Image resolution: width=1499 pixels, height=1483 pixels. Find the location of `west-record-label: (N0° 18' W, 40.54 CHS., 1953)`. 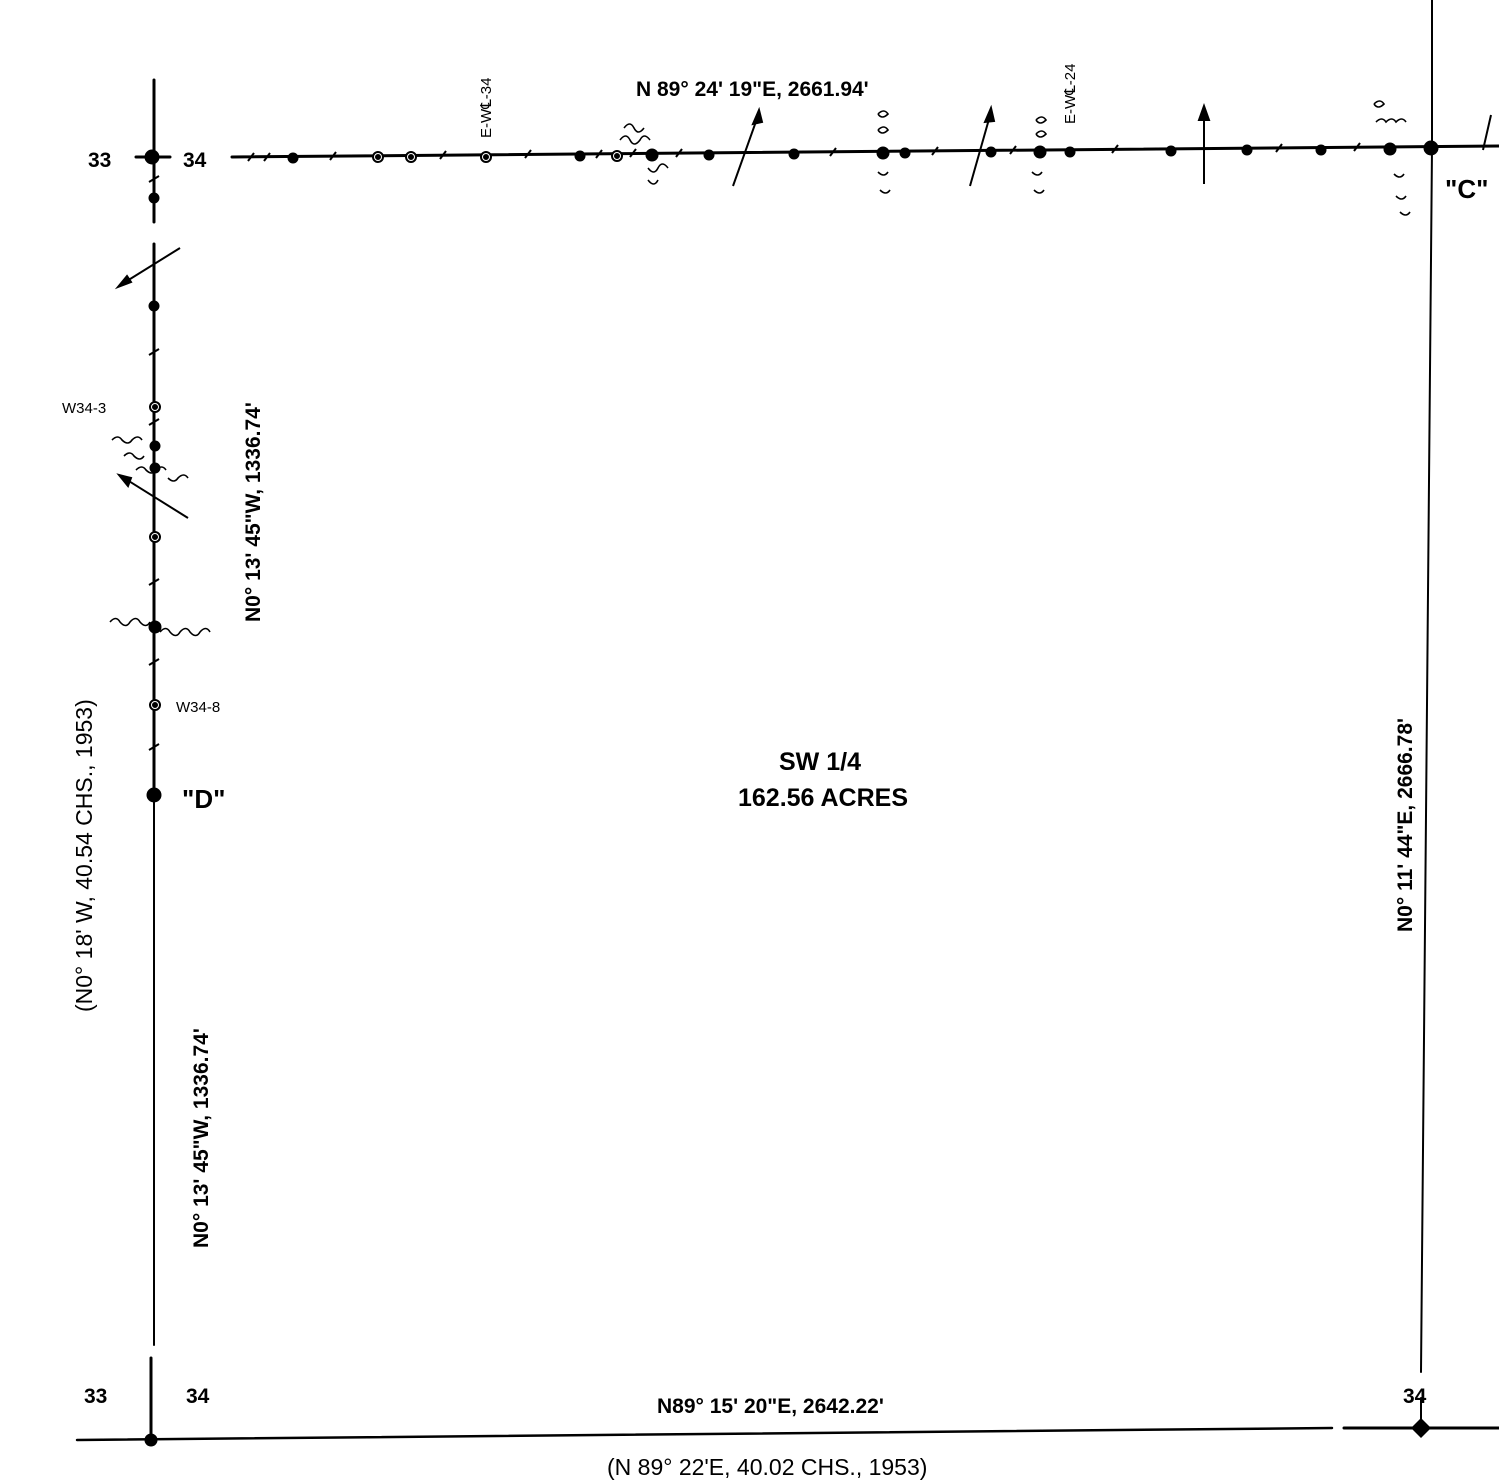

west-record-label: (N0° 18' W, 40.54 CHS., 1953) is located at coordinates (84, 855).